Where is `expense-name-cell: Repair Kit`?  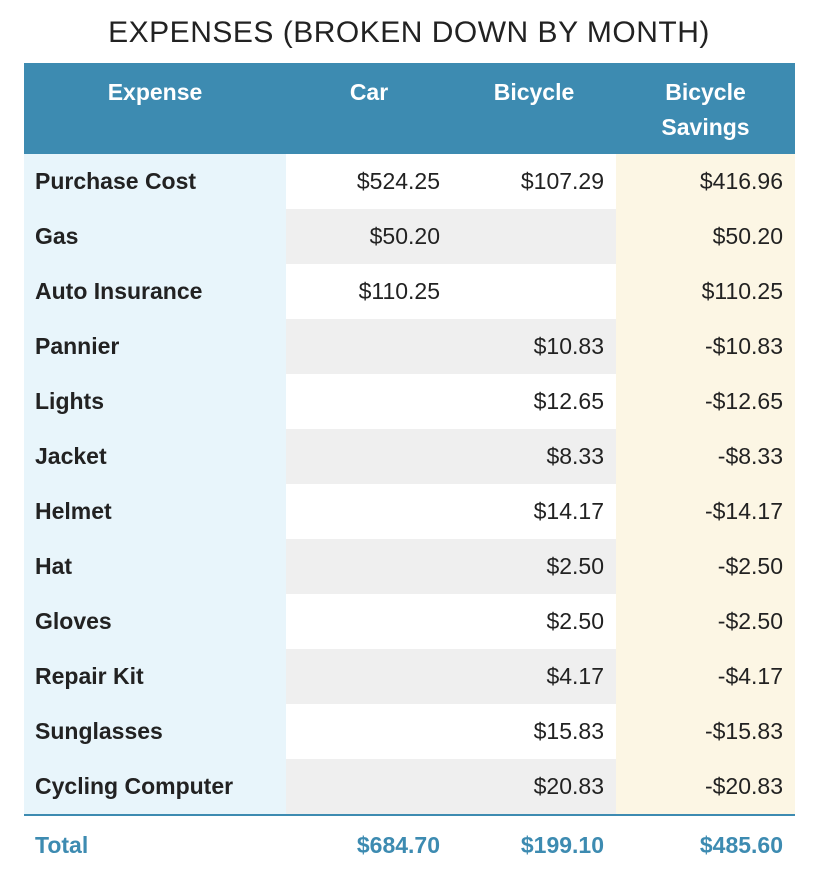 expense-name-cell: Repair Kit is located at coordinates (155, 676).